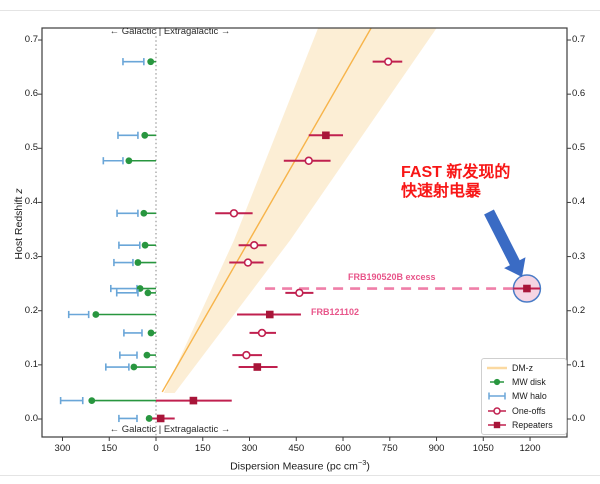 The width and height of the screenshot is (600, 484). What do you see at coordinates (335, 312) in the screenshot?
I see `frb121102-label: FRB121102` at bounding box center [335, 312].